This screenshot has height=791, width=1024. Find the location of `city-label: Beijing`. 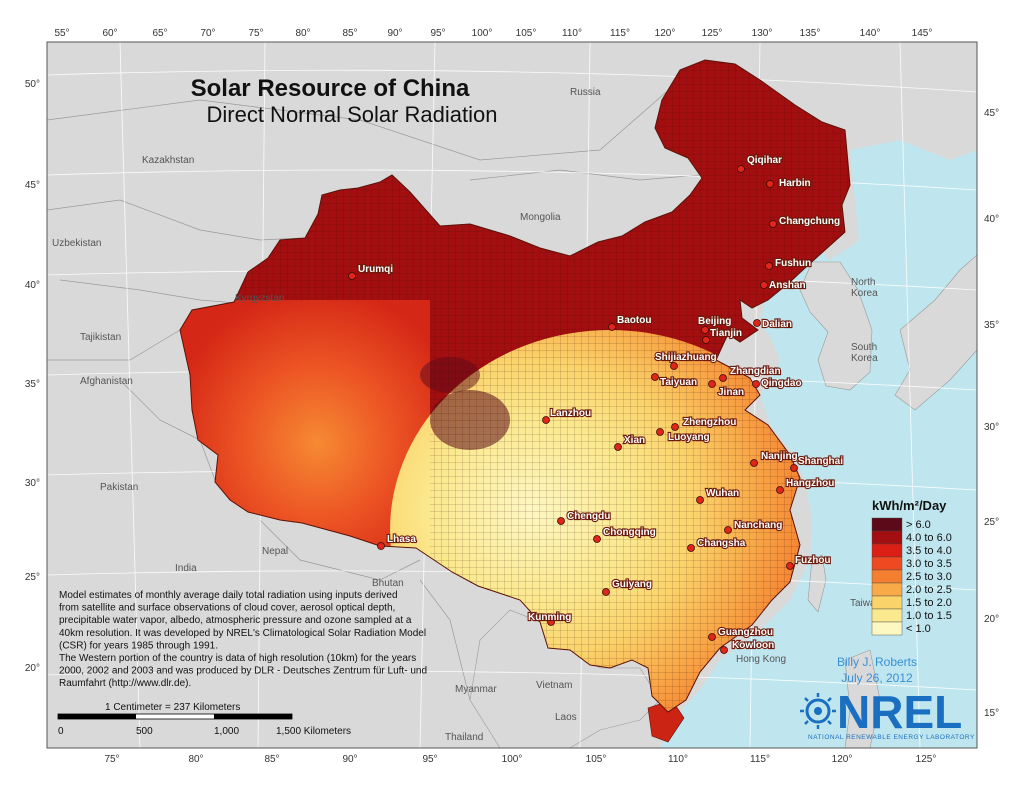

city-label: Beijing is located at coordinates (714, 321).